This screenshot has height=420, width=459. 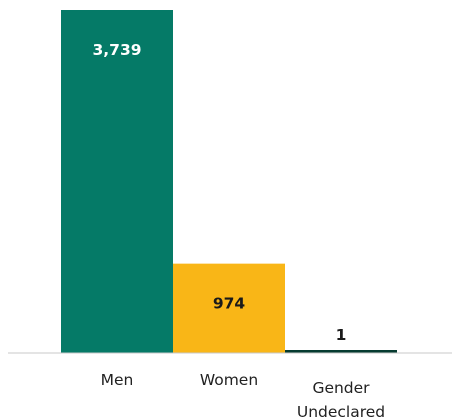 I want to click on bar-value-label-2: 1, so click(x=341, y=335).